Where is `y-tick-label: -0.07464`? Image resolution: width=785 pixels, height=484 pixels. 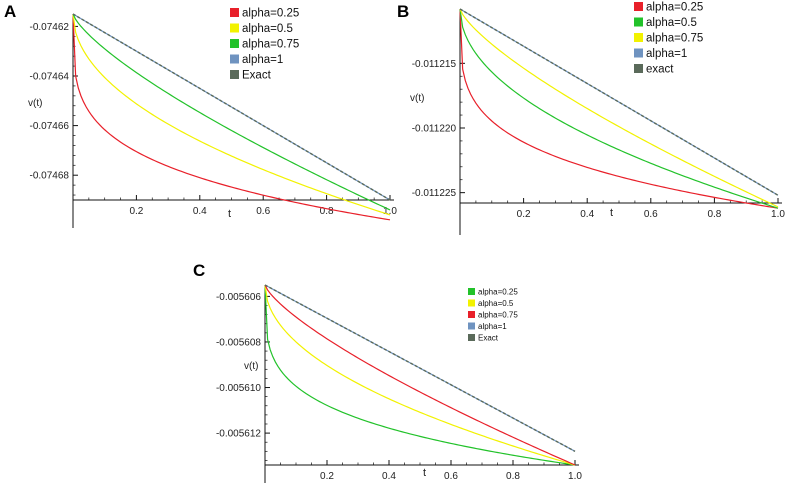
y-tick-label: -0.07464 is located at coordinates (50, 77).